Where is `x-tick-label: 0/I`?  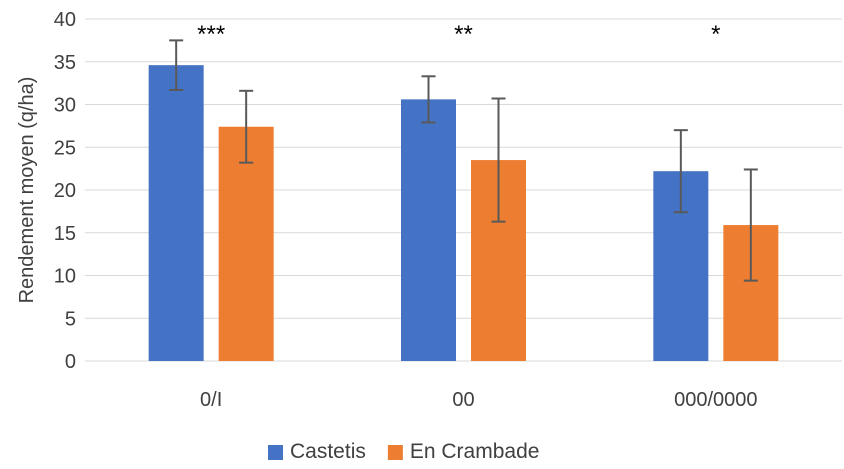 x-tick-label: 0/I is located at coordinates (211, 400).